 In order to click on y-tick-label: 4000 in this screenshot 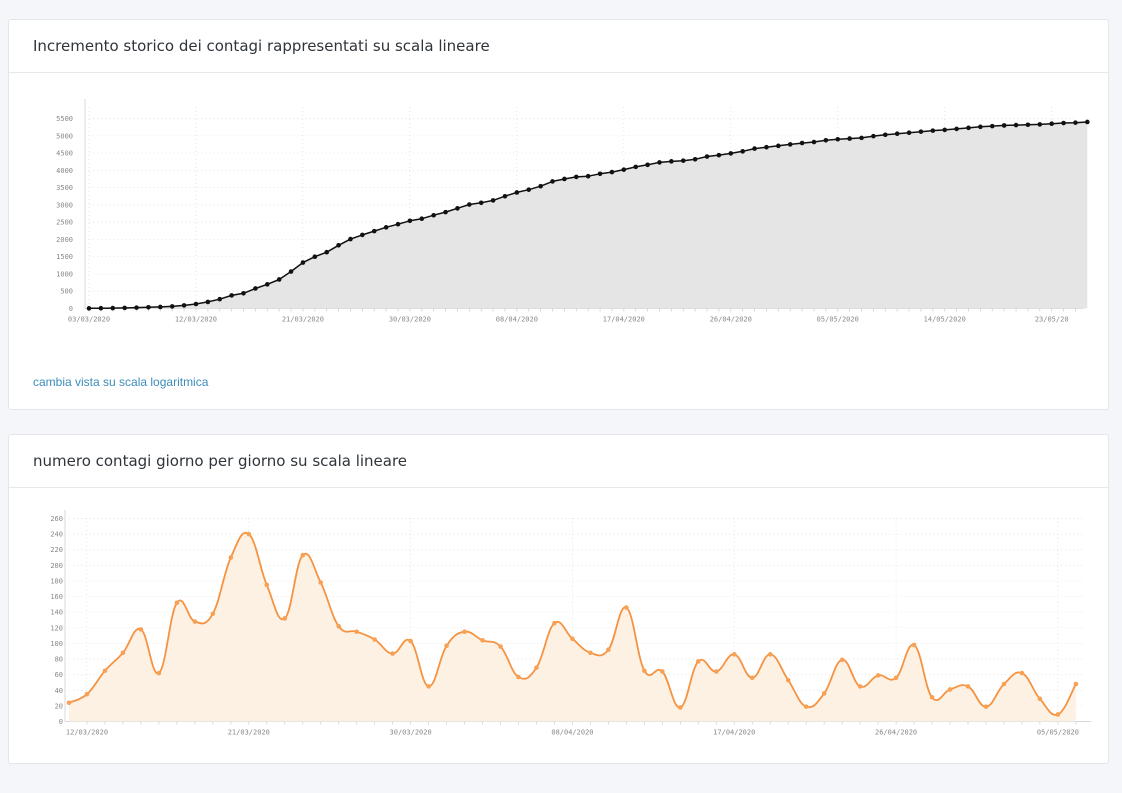, I will do `click(64, 171)`.